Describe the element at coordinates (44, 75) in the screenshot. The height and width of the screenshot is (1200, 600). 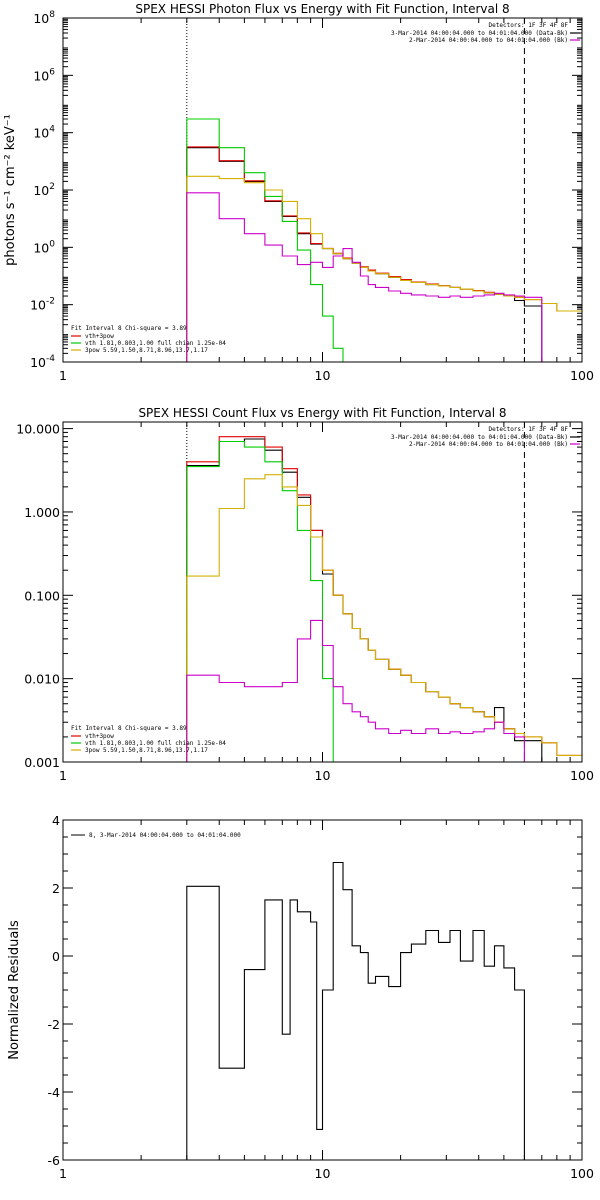
I see `y-tick-label: 10⁶` at that location.